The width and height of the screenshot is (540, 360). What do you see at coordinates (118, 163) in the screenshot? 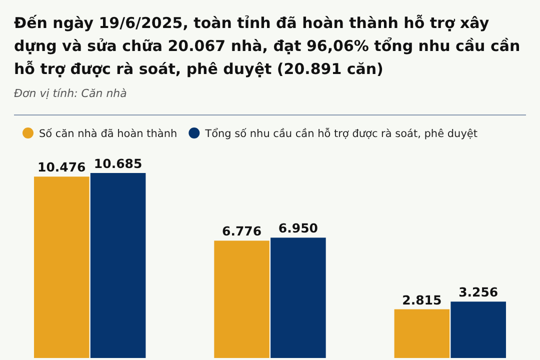
I see `data-label: 10.685` at bounding box center [118, 163].